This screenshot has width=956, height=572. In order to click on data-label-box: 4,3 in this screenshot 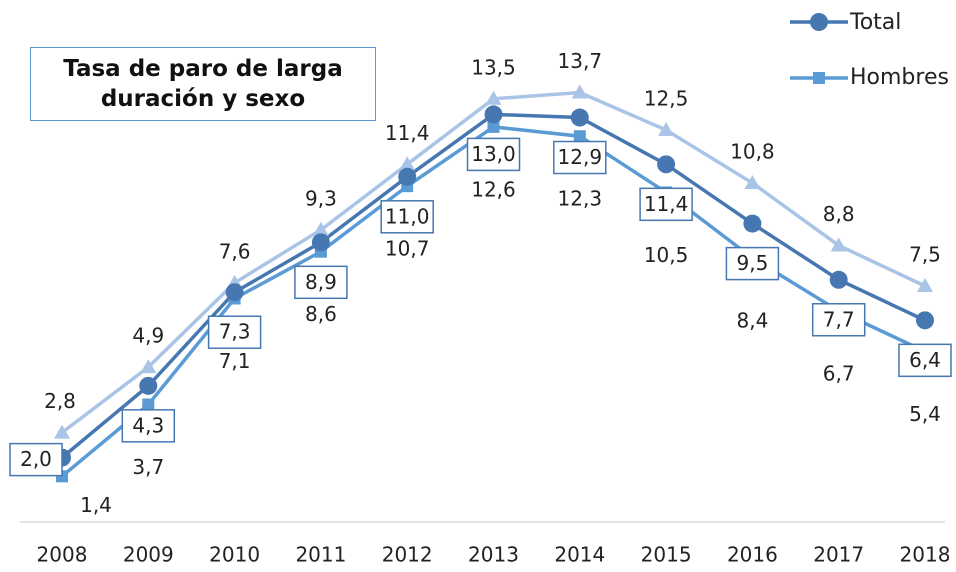, I will do `click(148, 426)`.